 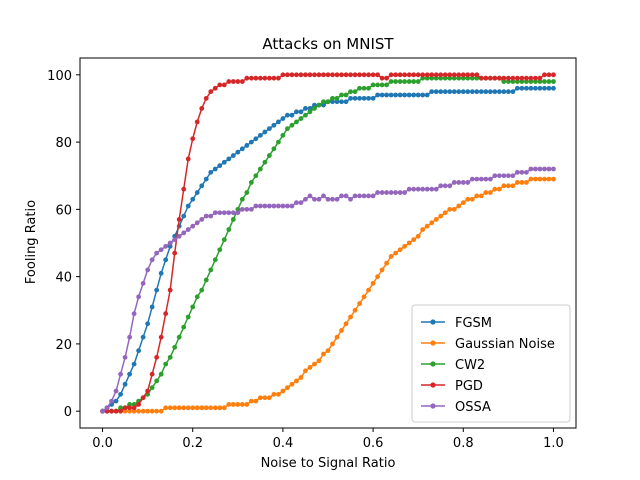 What do you see at coordinates (491, 363) in the screenshot?
I see `legend-box` at bounding box center [491, 363].